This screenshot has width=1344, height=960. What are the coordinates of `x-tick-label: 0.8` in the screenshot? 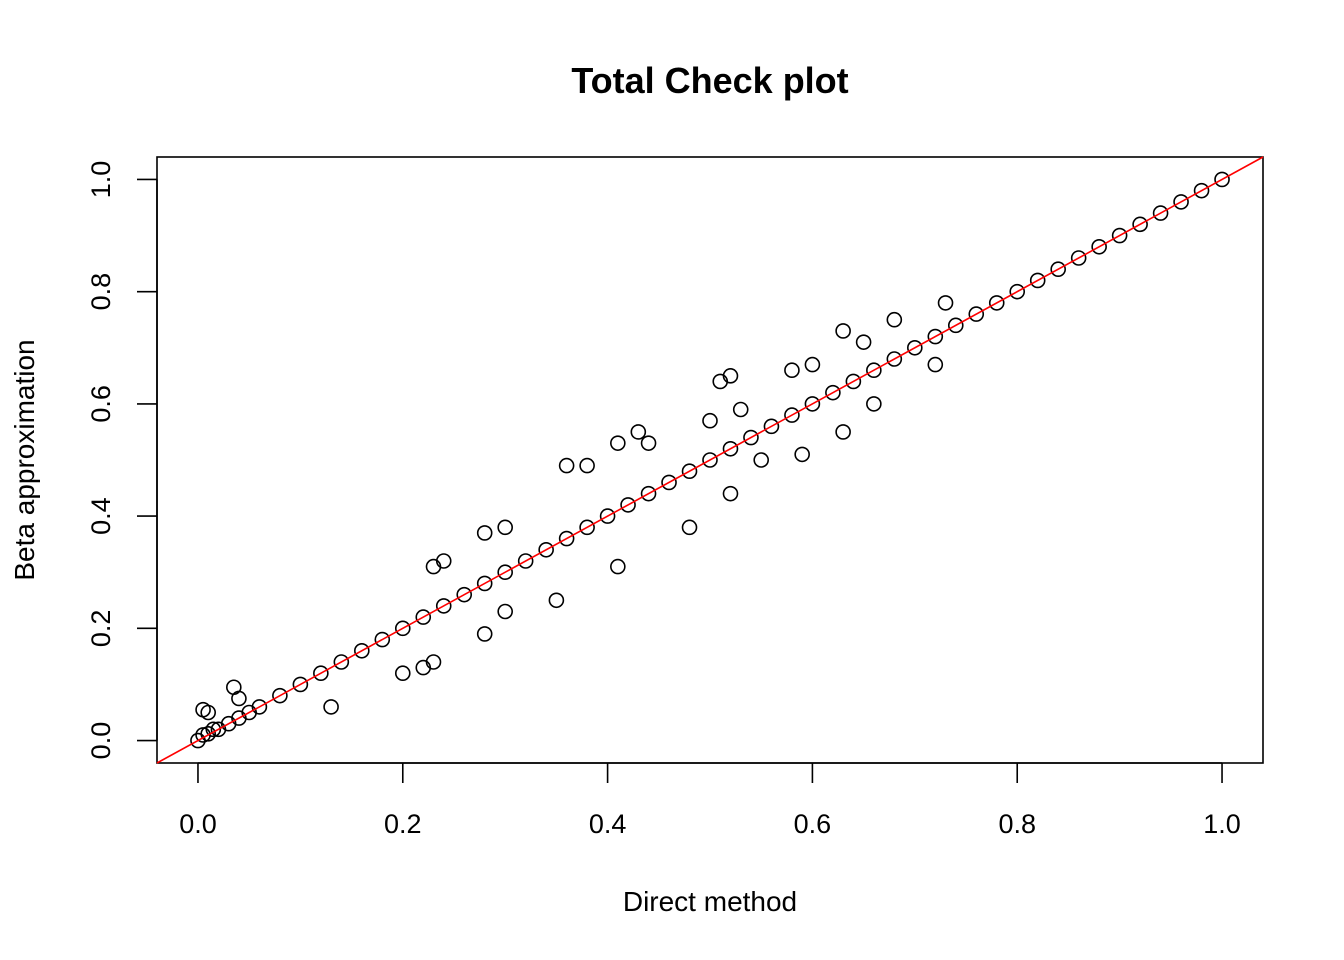 It's located at (1017, 824).